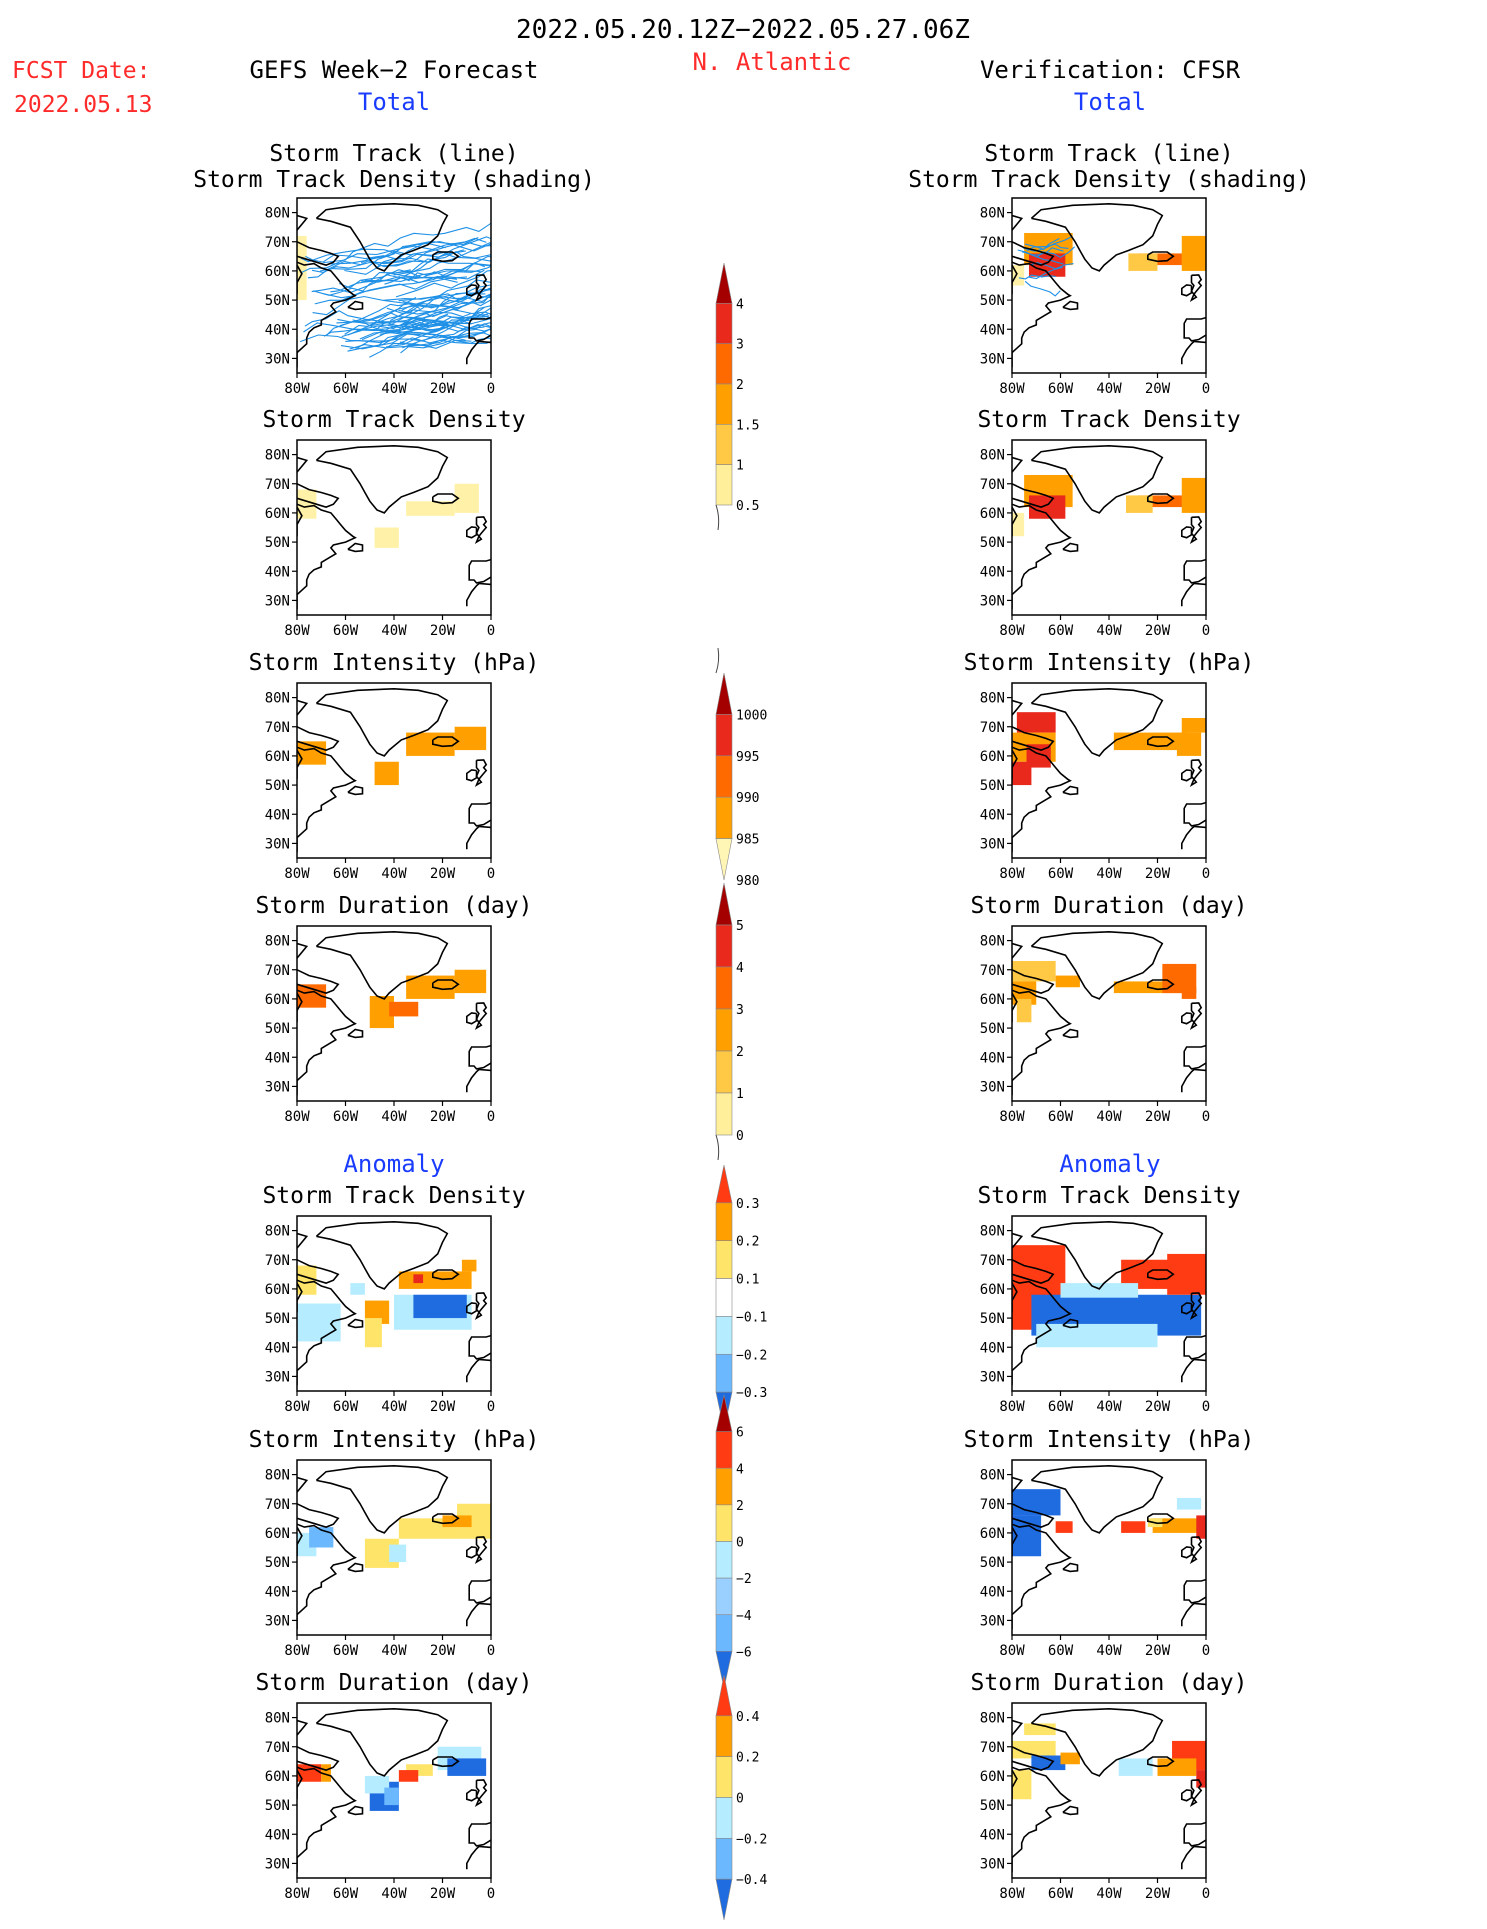  I want to click on colorbar-tail, so click(717, 660).